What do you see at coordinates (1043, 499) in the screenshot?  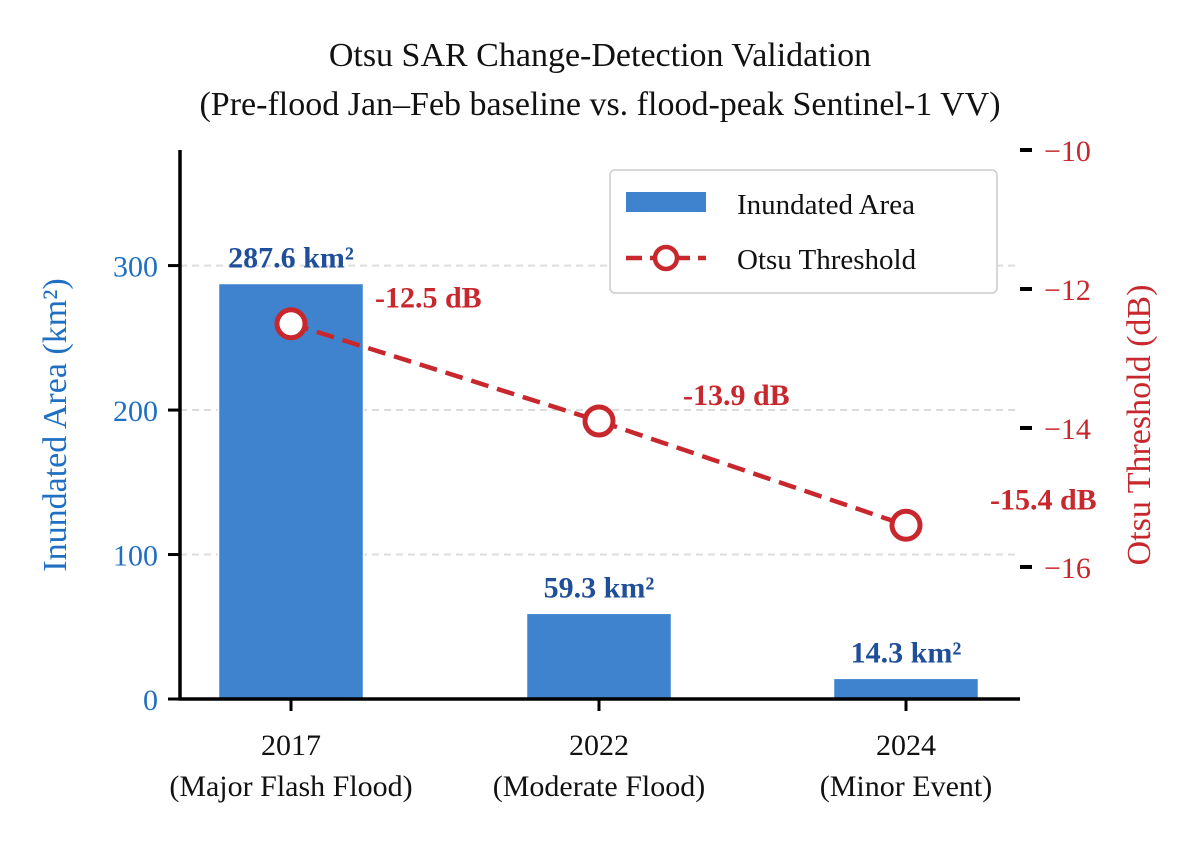 I see `threshold-value-label-2024: -15.4 dB` at bounding box center [1043, 499].